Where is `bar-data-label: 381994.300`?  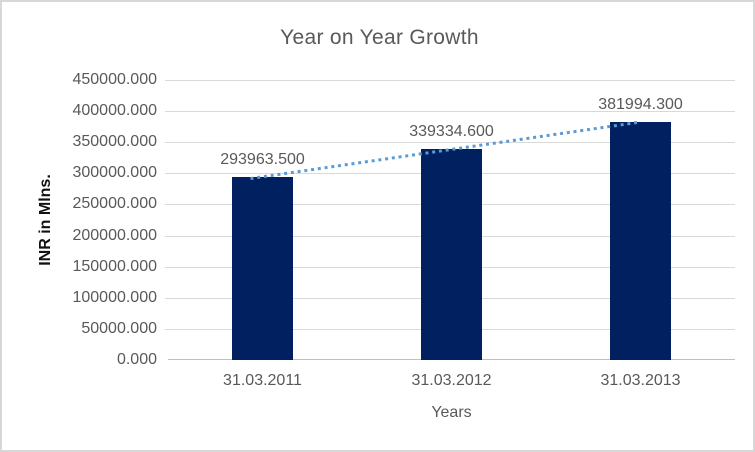
bar-data-label: 381994.300 is located at coordinates (640, 105).